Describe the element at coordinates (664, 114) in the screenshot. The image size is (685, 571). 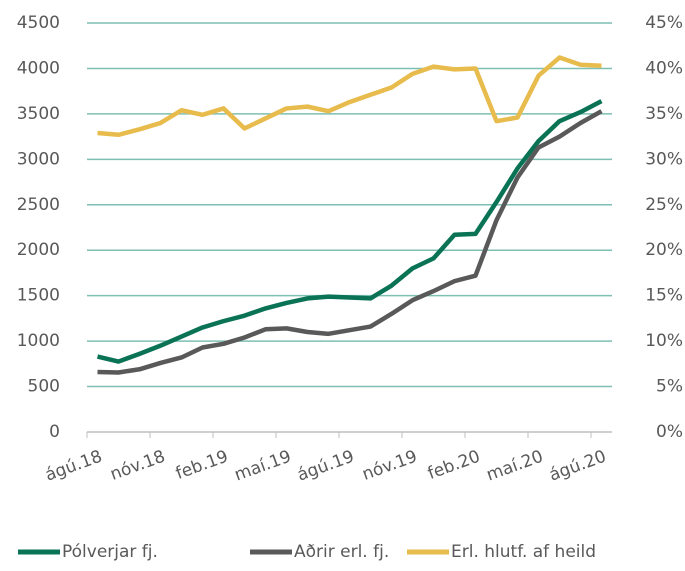
I see `y2-tick-label: 35%` at that location.